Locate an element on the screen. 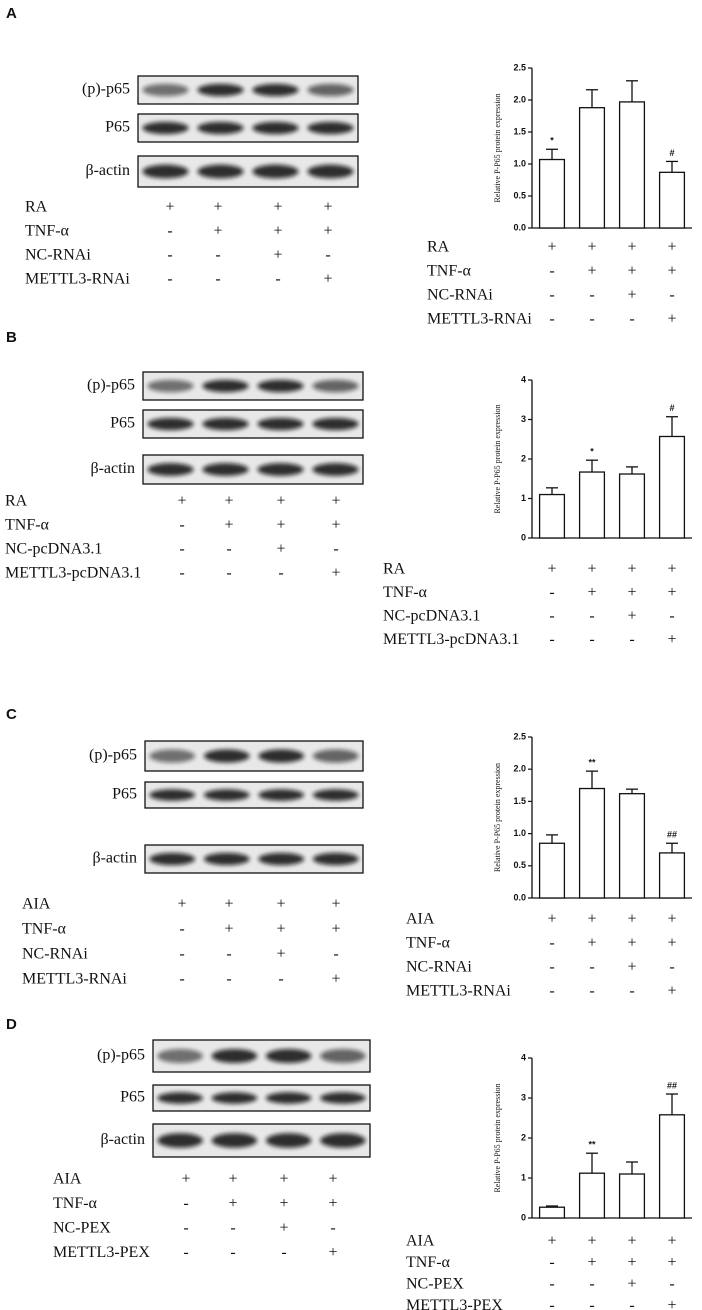 This screenshot has width=702, height=1310. y-axis-label: Relative P-P65 protein expression is located at coordinates (497, 817).